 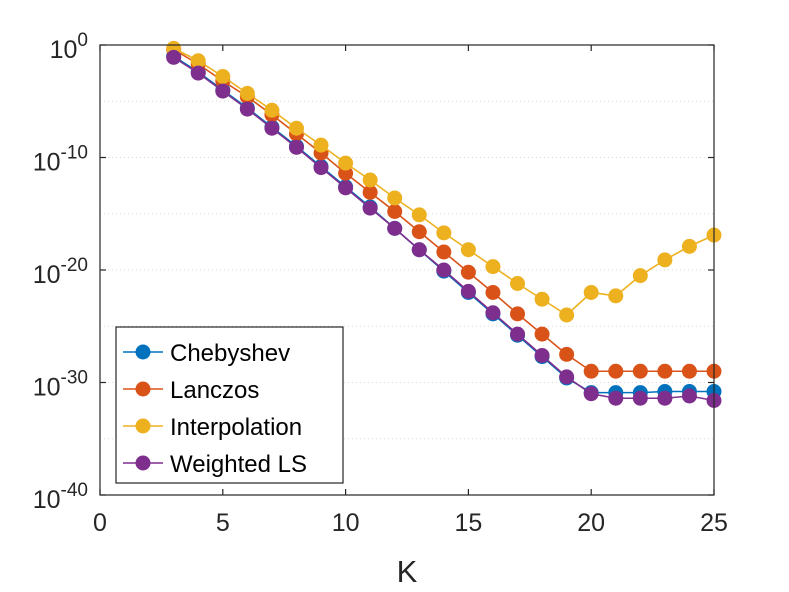 I want to click on y-tick-label: 10-10, so click(x=60, y=160).